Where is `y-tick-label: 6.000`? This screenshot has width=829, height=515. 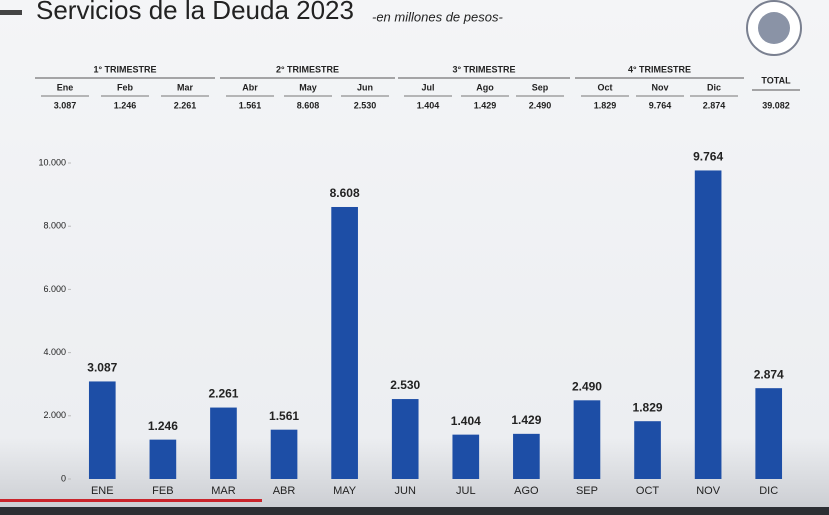 y-tick-label: 6.000 is located at coordinates (54, 289).